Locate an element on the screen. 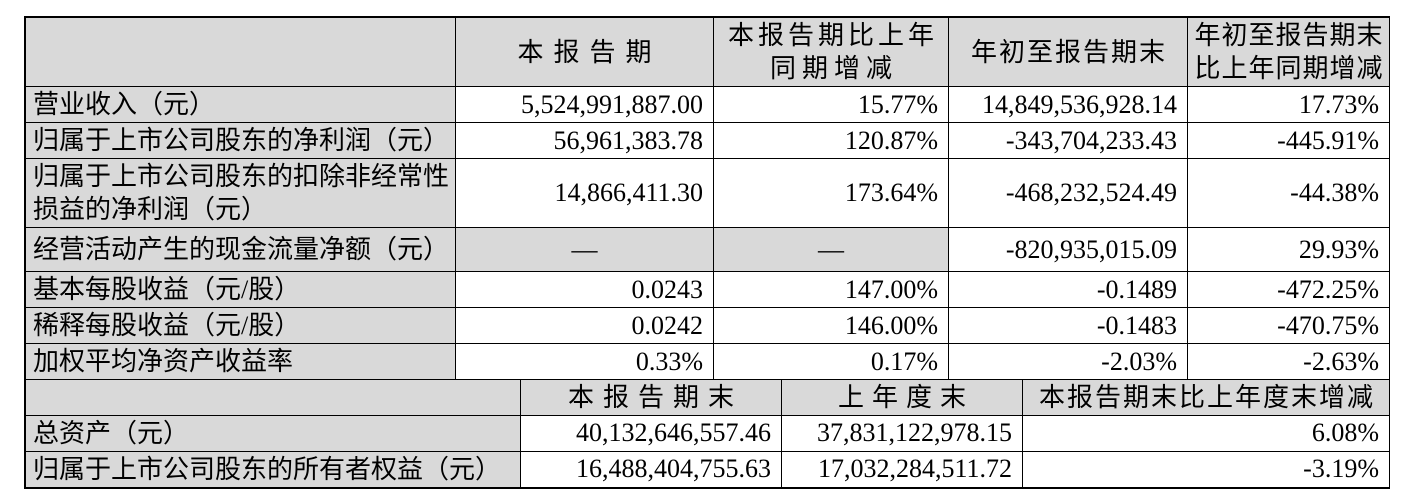 The width and height of the screenshot is (1401, 493). table2-header-current-end: 本报告期末 is located at coordinates (651, 398).